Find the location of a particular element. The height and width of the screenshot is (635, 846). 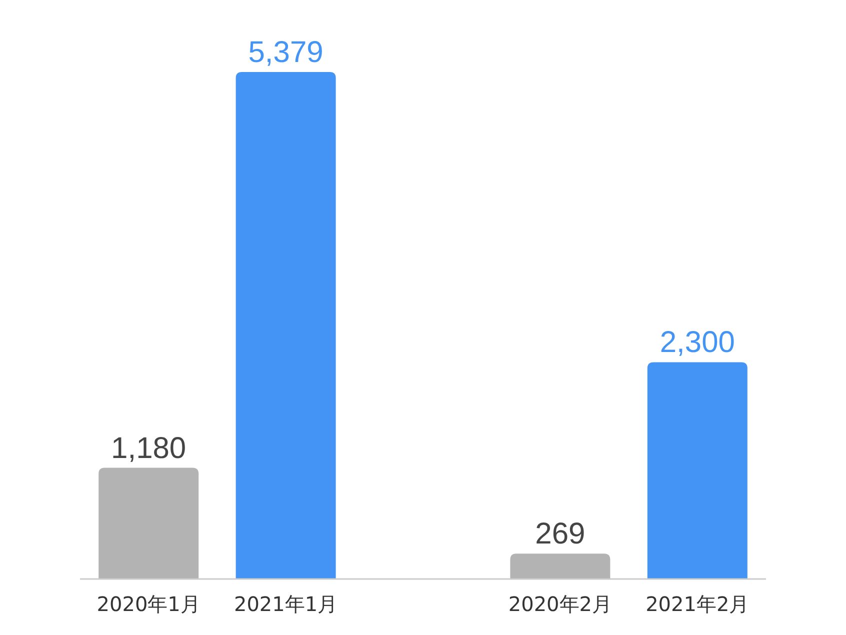

x-tick-label: 2021年1月 is located at coordinates (286, 604).